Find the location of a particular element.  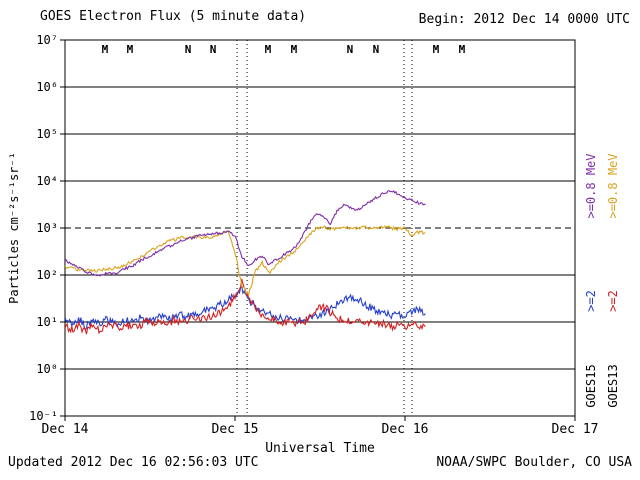

x-tick-label: Dec 15 is located at coordinates (235, 429).